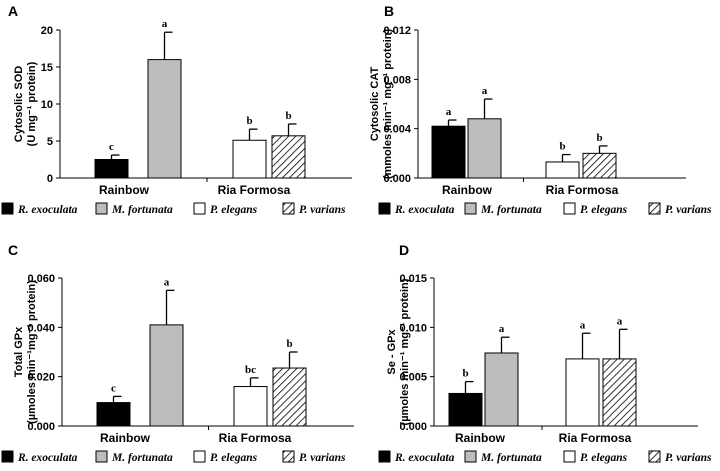 This screenshot has height=471, width=720. What do you see at coordinates (50, 179) in the screenshot?
I see `y-tick-label: 0` at bounding box center [50, 179].